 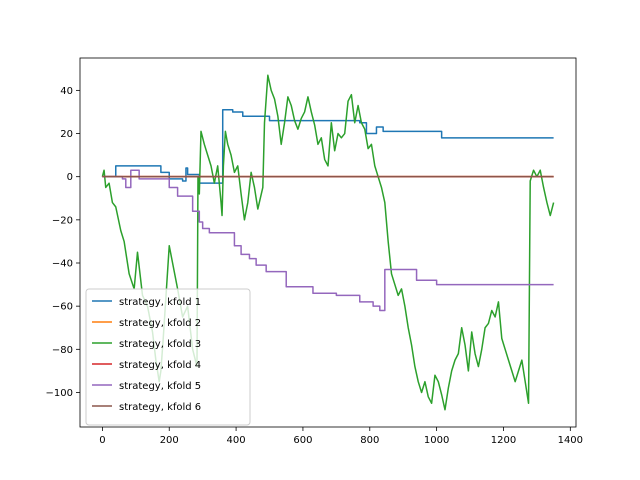 What do you see at coordinates (302, 440) in the screenshot?
I see `x-tick-label: 600` at bounding box center [302, 440].